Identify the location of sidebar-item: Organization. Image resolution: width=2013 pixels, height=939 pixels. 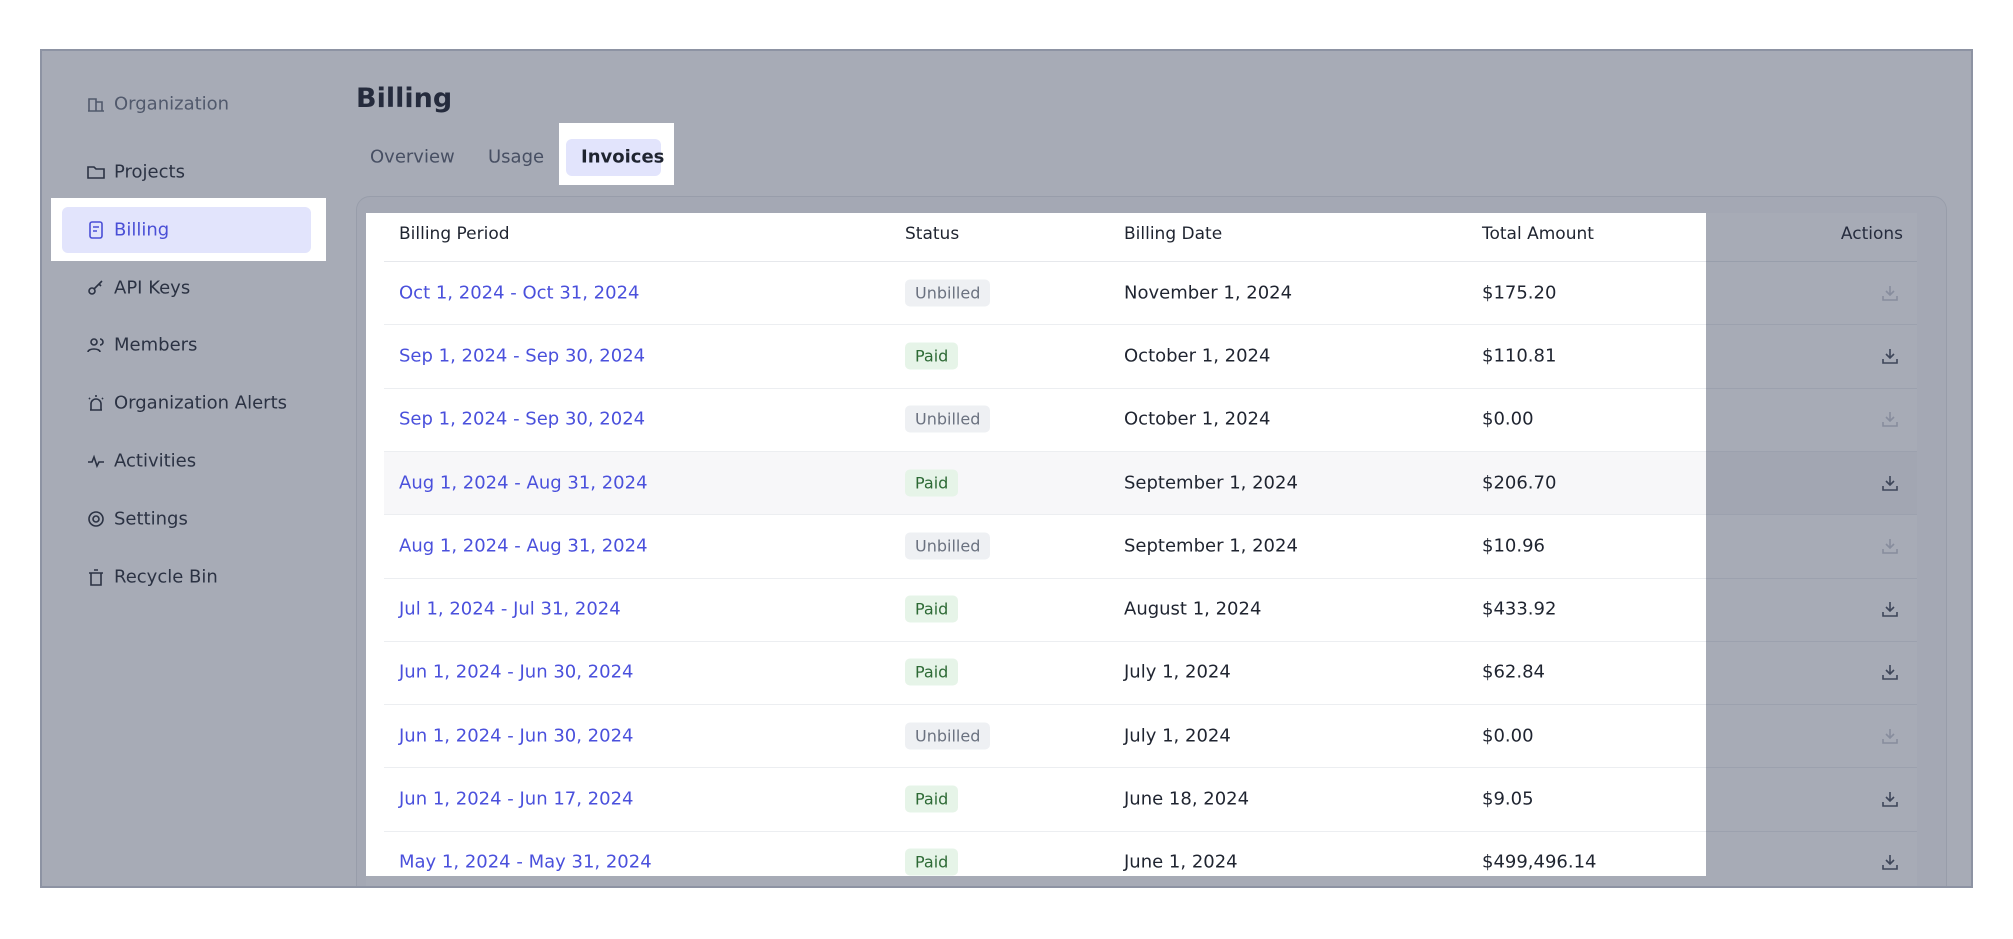
(172, 104).